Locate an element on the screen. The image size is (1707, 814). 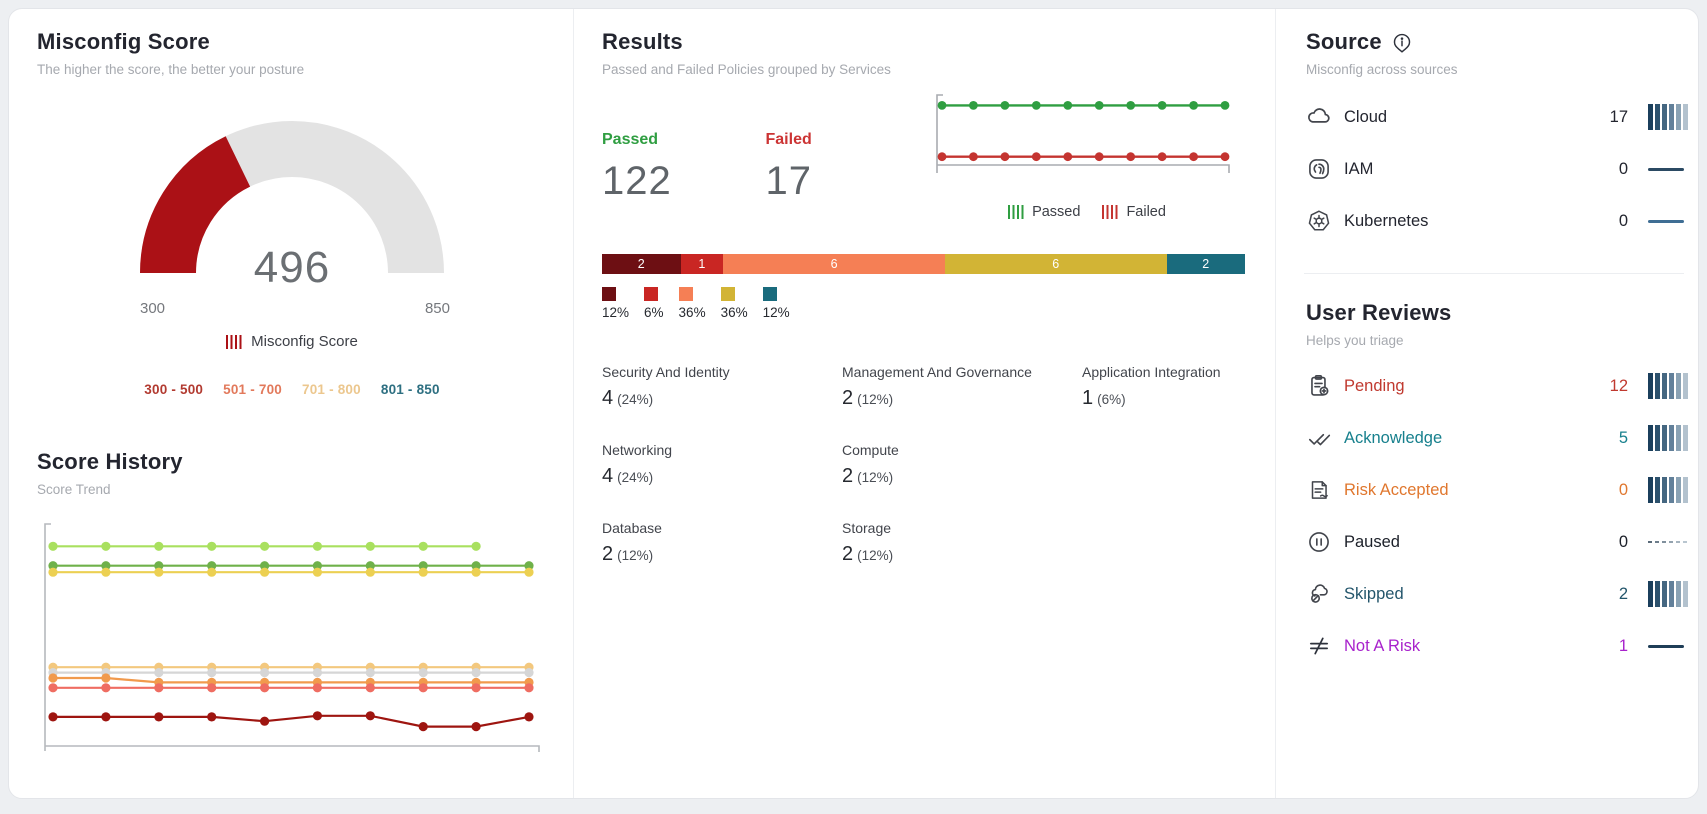
kubernetes-icon is located at coordinates (1324, 221).